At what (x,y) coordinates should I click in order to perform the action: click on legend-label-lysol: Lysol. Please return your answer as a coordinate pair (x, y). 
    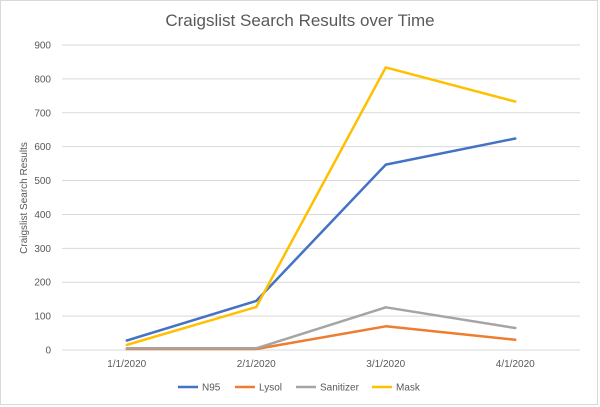
    Looking at the image, I should click on (270, 388).